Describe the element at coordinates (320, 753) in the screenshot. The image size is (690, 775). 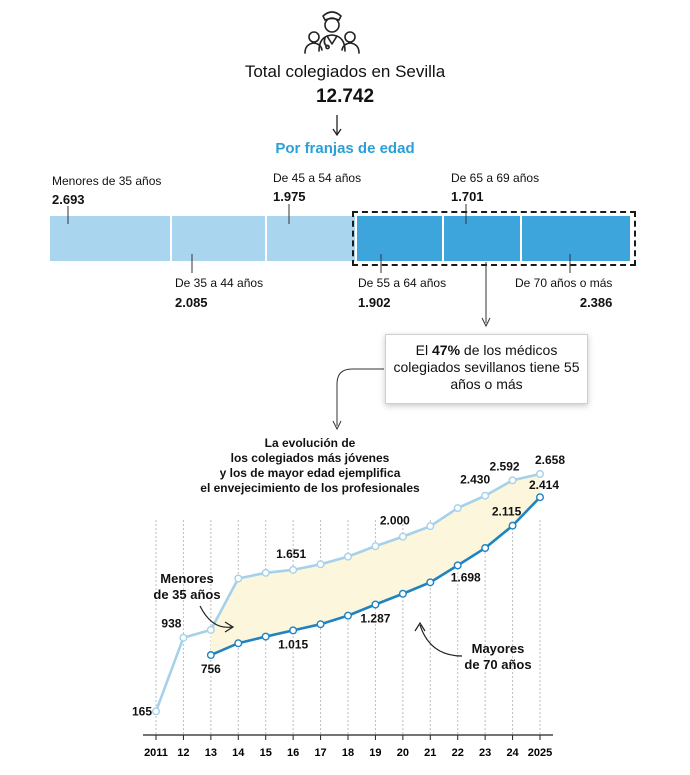
I see `x-tick-label: 17` at that location.